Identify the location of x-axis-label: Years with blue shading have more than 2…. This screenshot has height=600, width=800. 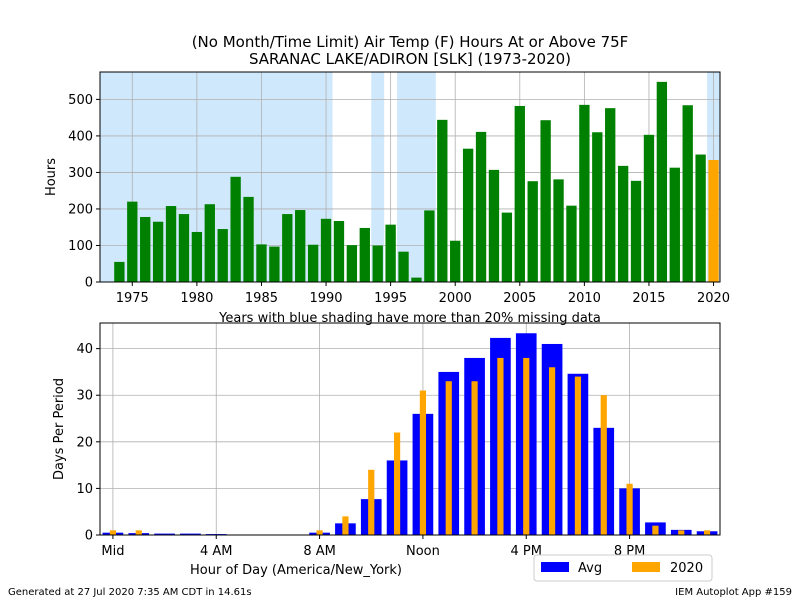
(409, 318).